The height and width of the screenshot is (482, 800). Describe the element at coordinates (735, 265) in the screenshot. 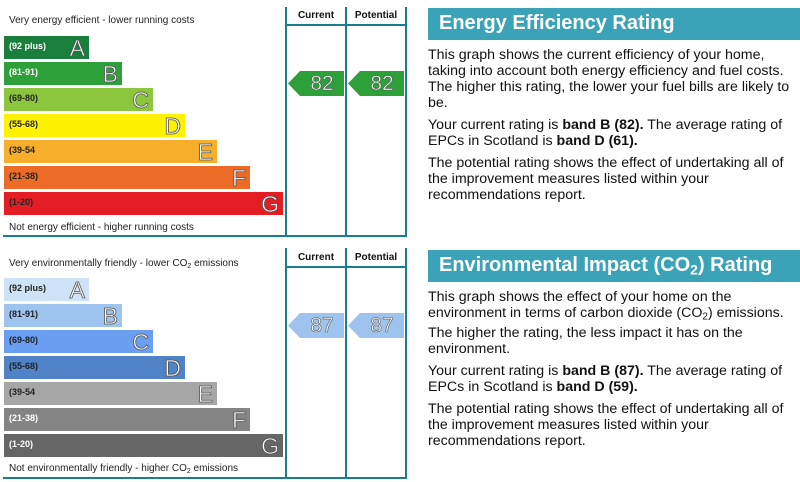

I see `title-text: ) Rating` at that location.